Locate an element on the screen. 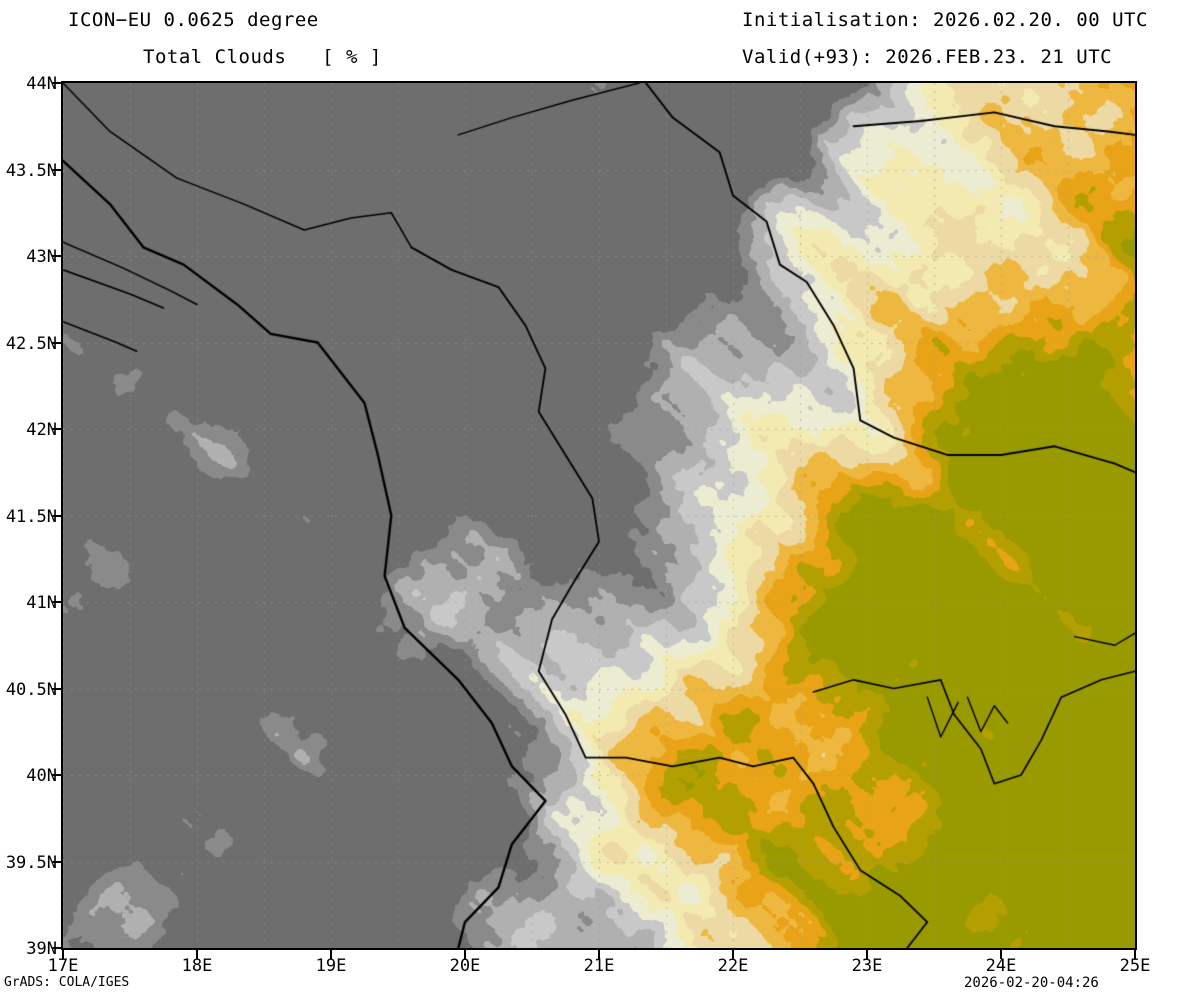  field-title: Total Clouds [ % ] is located at coordinates (262, 57).